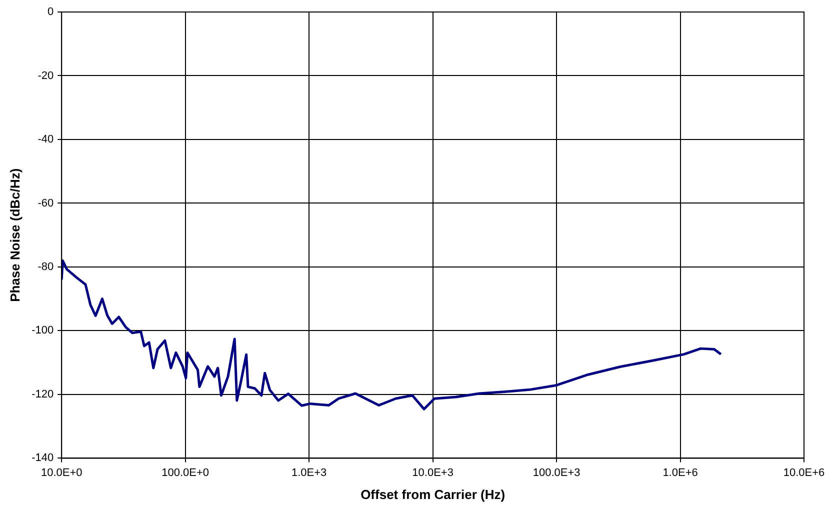 This screenshot has height=507, width=838. I want to click on x-tick-label: 10.0E+0, so click(61, 472).